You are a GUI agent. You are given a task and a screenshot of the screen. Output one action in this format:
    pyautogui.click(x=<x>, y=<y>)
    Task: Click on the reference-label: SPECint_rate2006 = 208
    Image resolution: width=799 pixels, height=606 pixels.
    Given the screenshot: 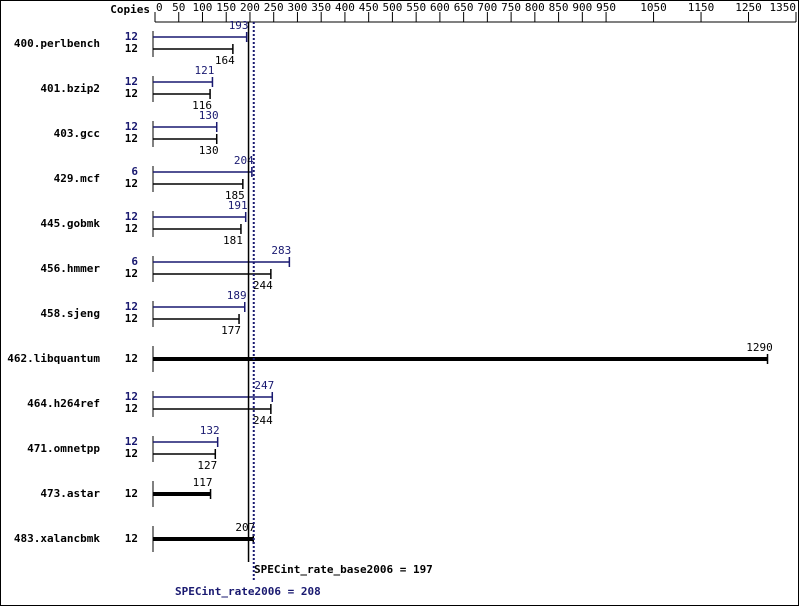 What is the action you would take?
    pyautogui.click(x=248, y=591)
    